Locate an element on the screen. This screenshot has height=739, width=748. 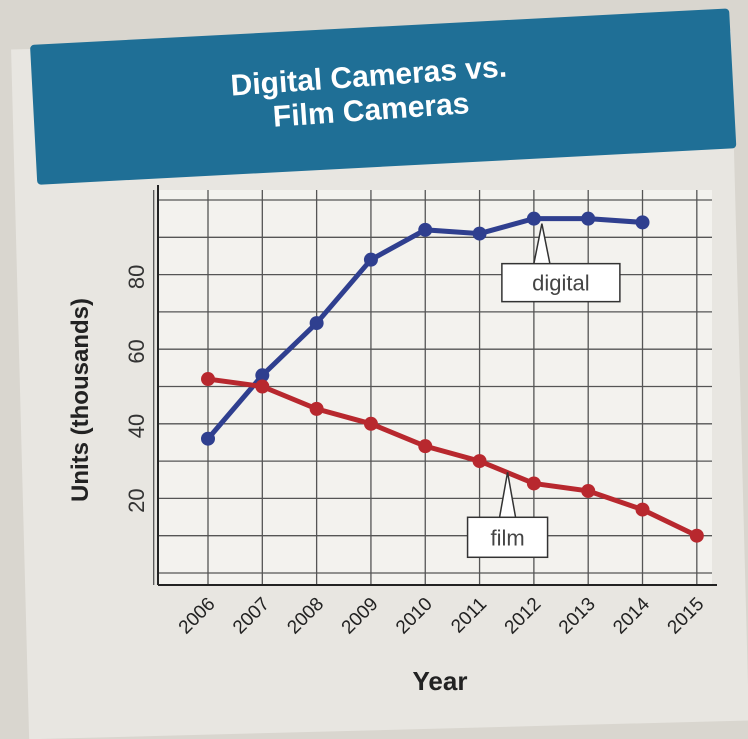
digital-callout-pointer is located at coordinates (542, 243).